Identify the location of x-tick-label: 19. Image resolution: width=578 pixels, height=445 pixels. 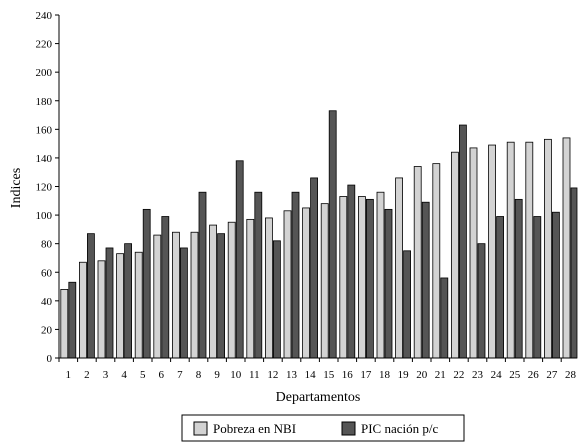
(404, 375).